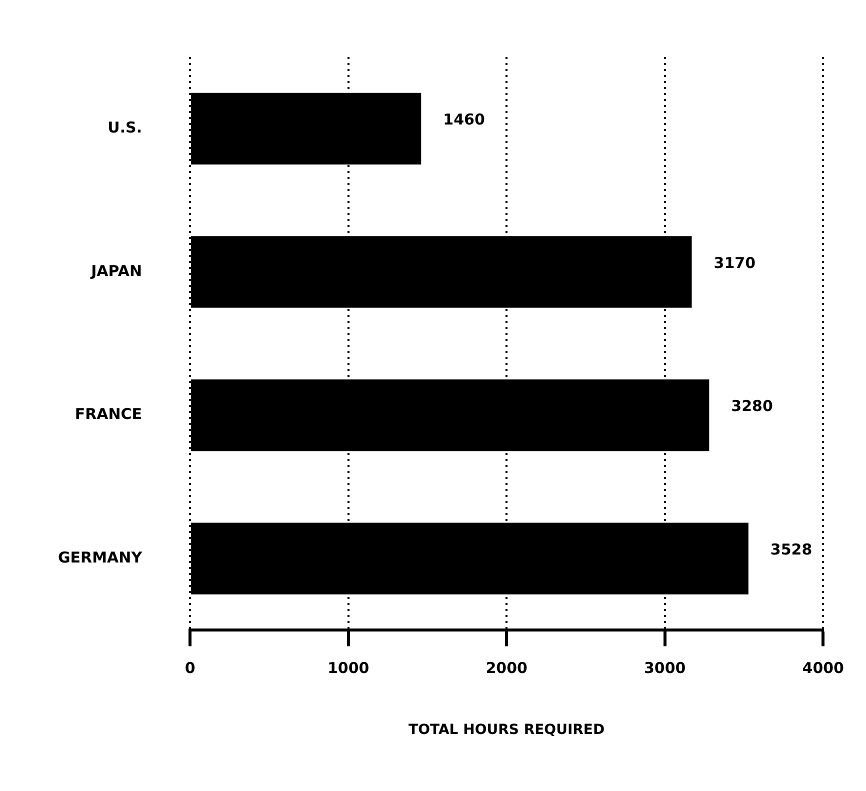 This screenshot has width=866, height=791. Describe the element at coordinates (665, 668) in the screenshot. I see `x-tick-label: 3000` at that location.